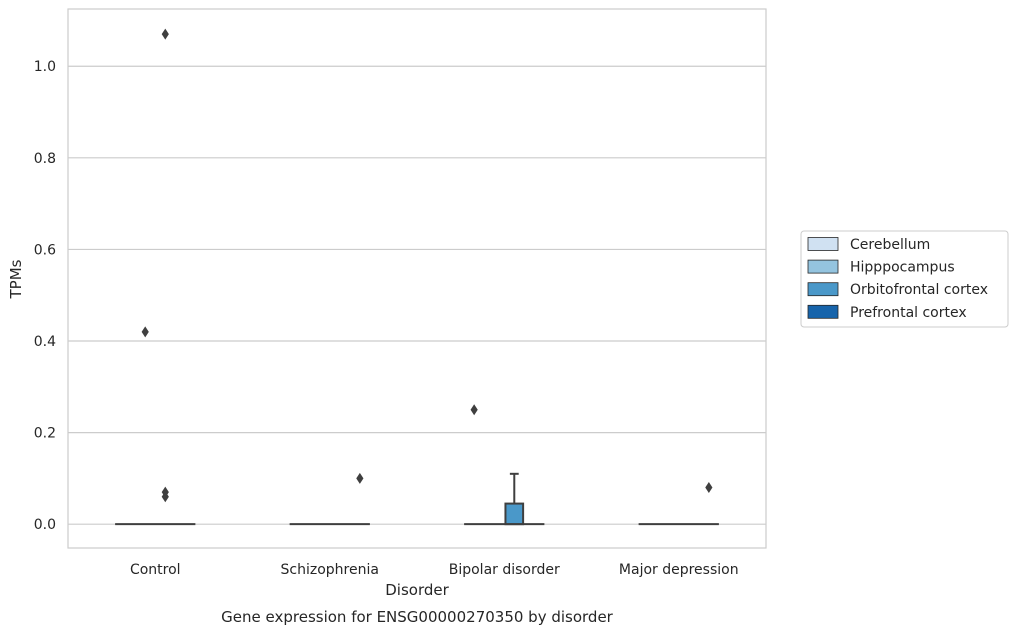 The width and height of the screenshot is (1018, 638). I want to click on x-tick-label: Bipolar disorder, so click(504, 570).